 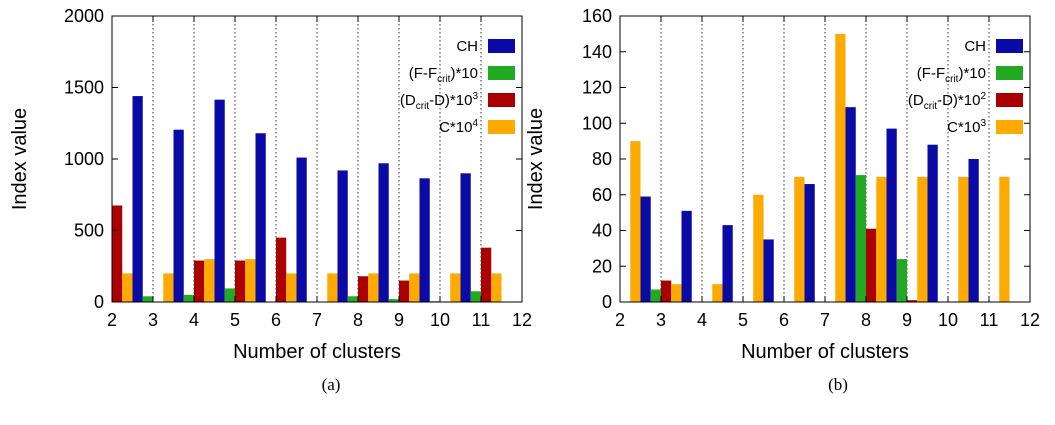 I want to click on legend-label: (F-Fcrit)*10, so click(x=443, y=75).